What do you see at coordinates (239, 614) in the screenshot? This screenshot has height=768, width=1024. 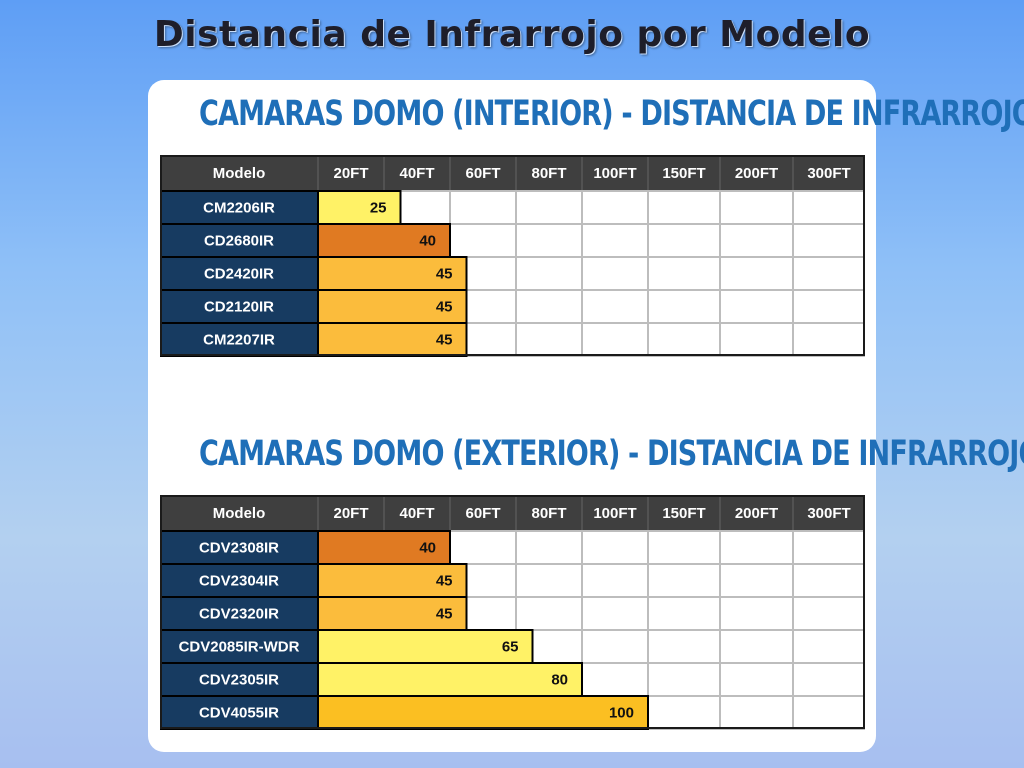 I see `model-label-cdv2320ir: CDV2320IR` at bounding box center [239, 614].